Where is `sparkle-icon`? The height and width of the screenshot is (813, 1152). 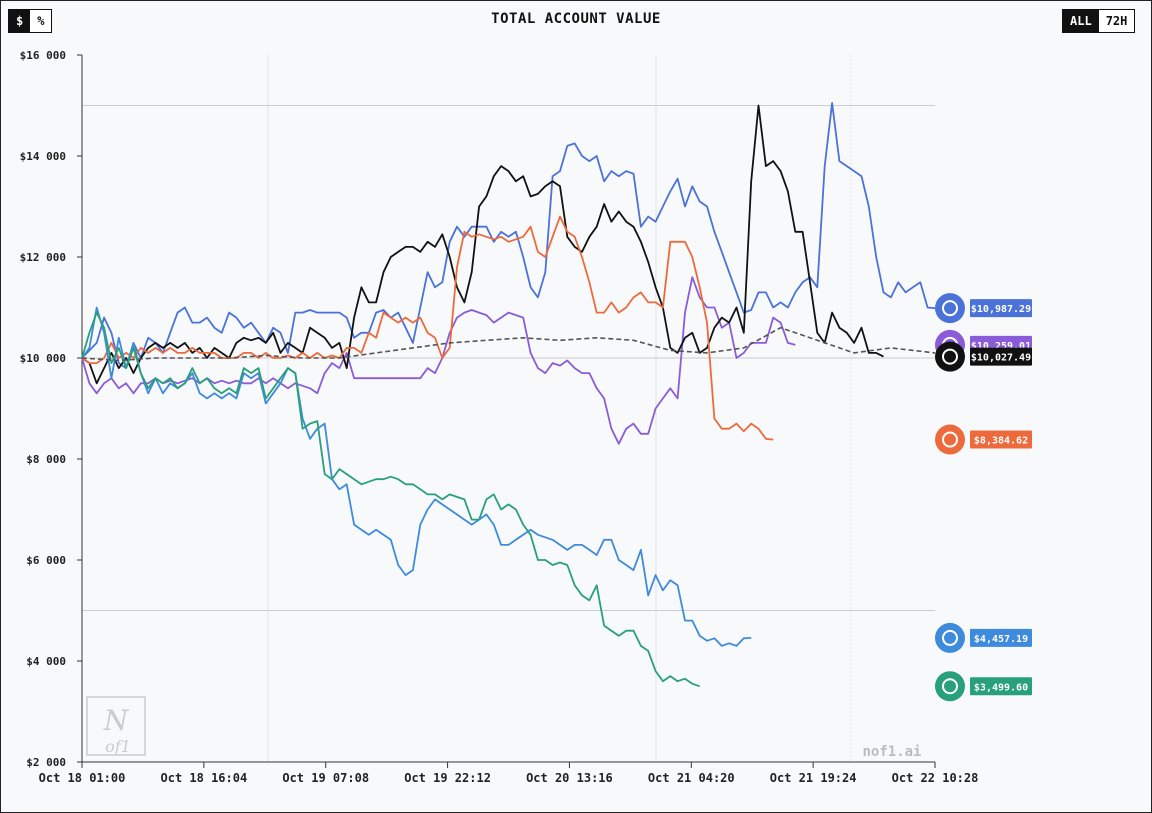 sparkle-icon is located at coordinates (950, 637).